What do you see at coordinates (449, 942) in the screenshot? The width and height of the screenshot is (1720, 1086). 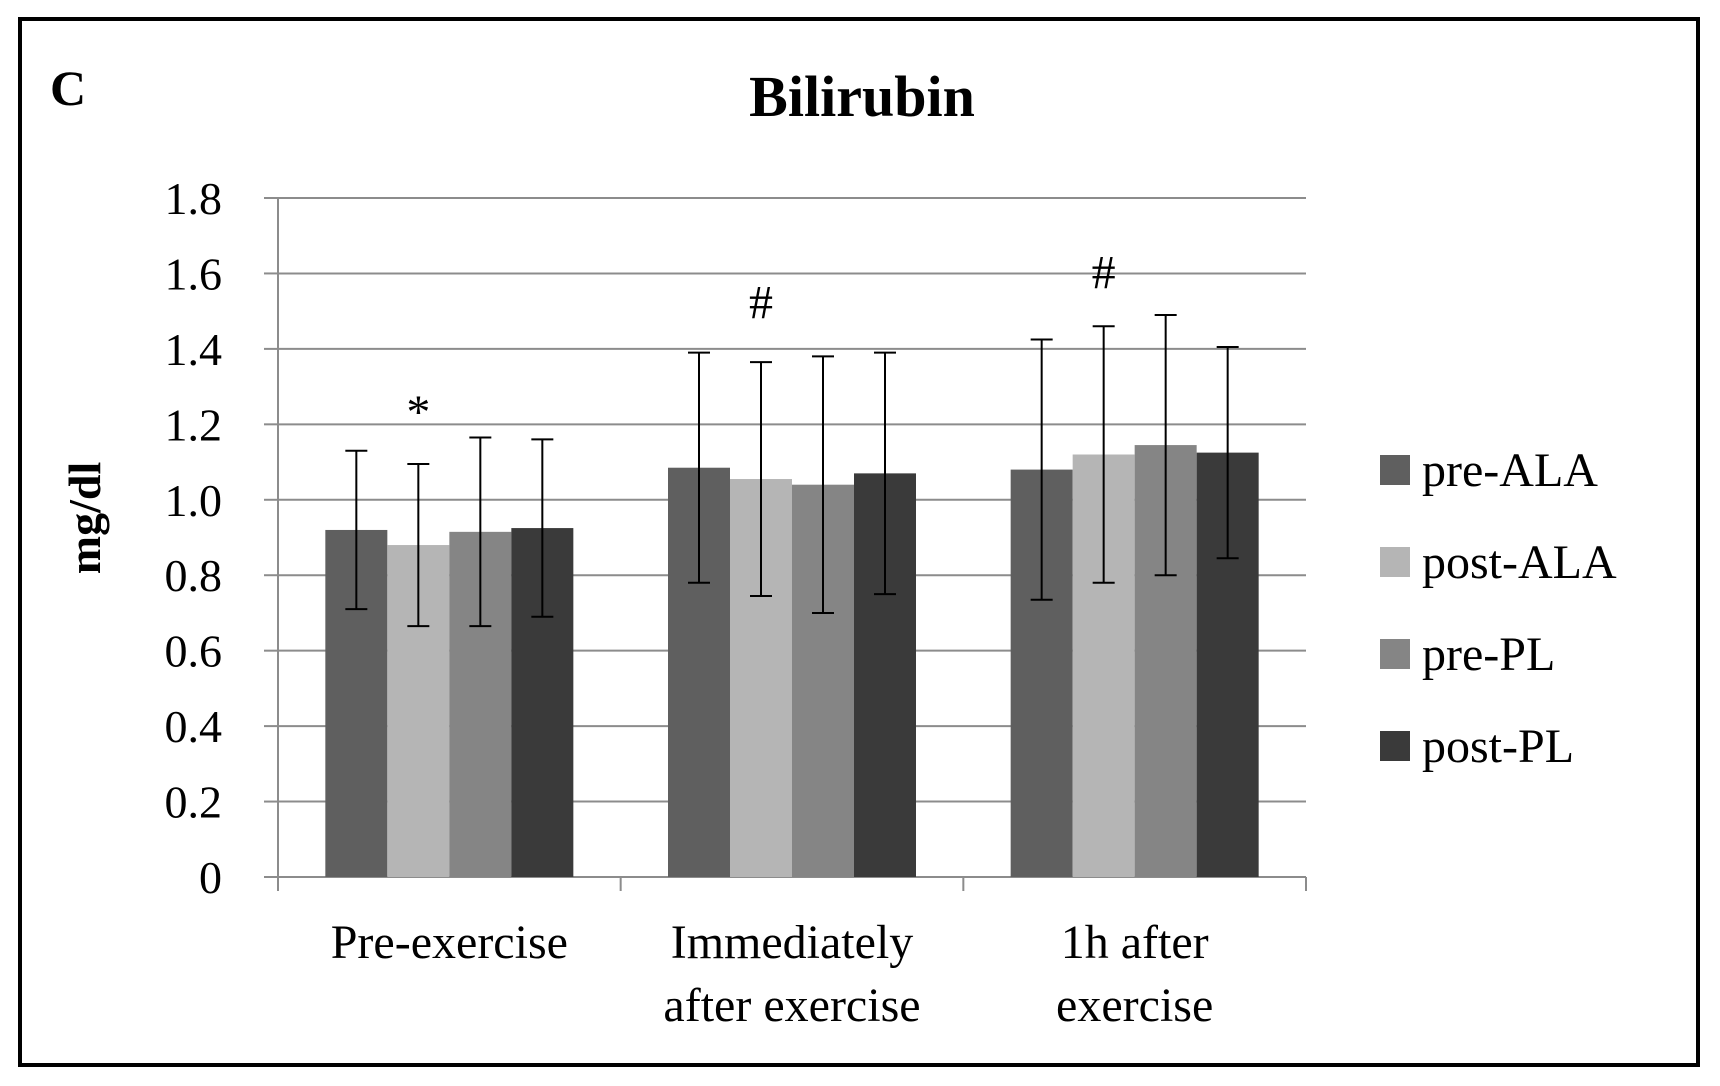 I see `x-category-label: Pre-exercise` at bounding box center [449, 942].